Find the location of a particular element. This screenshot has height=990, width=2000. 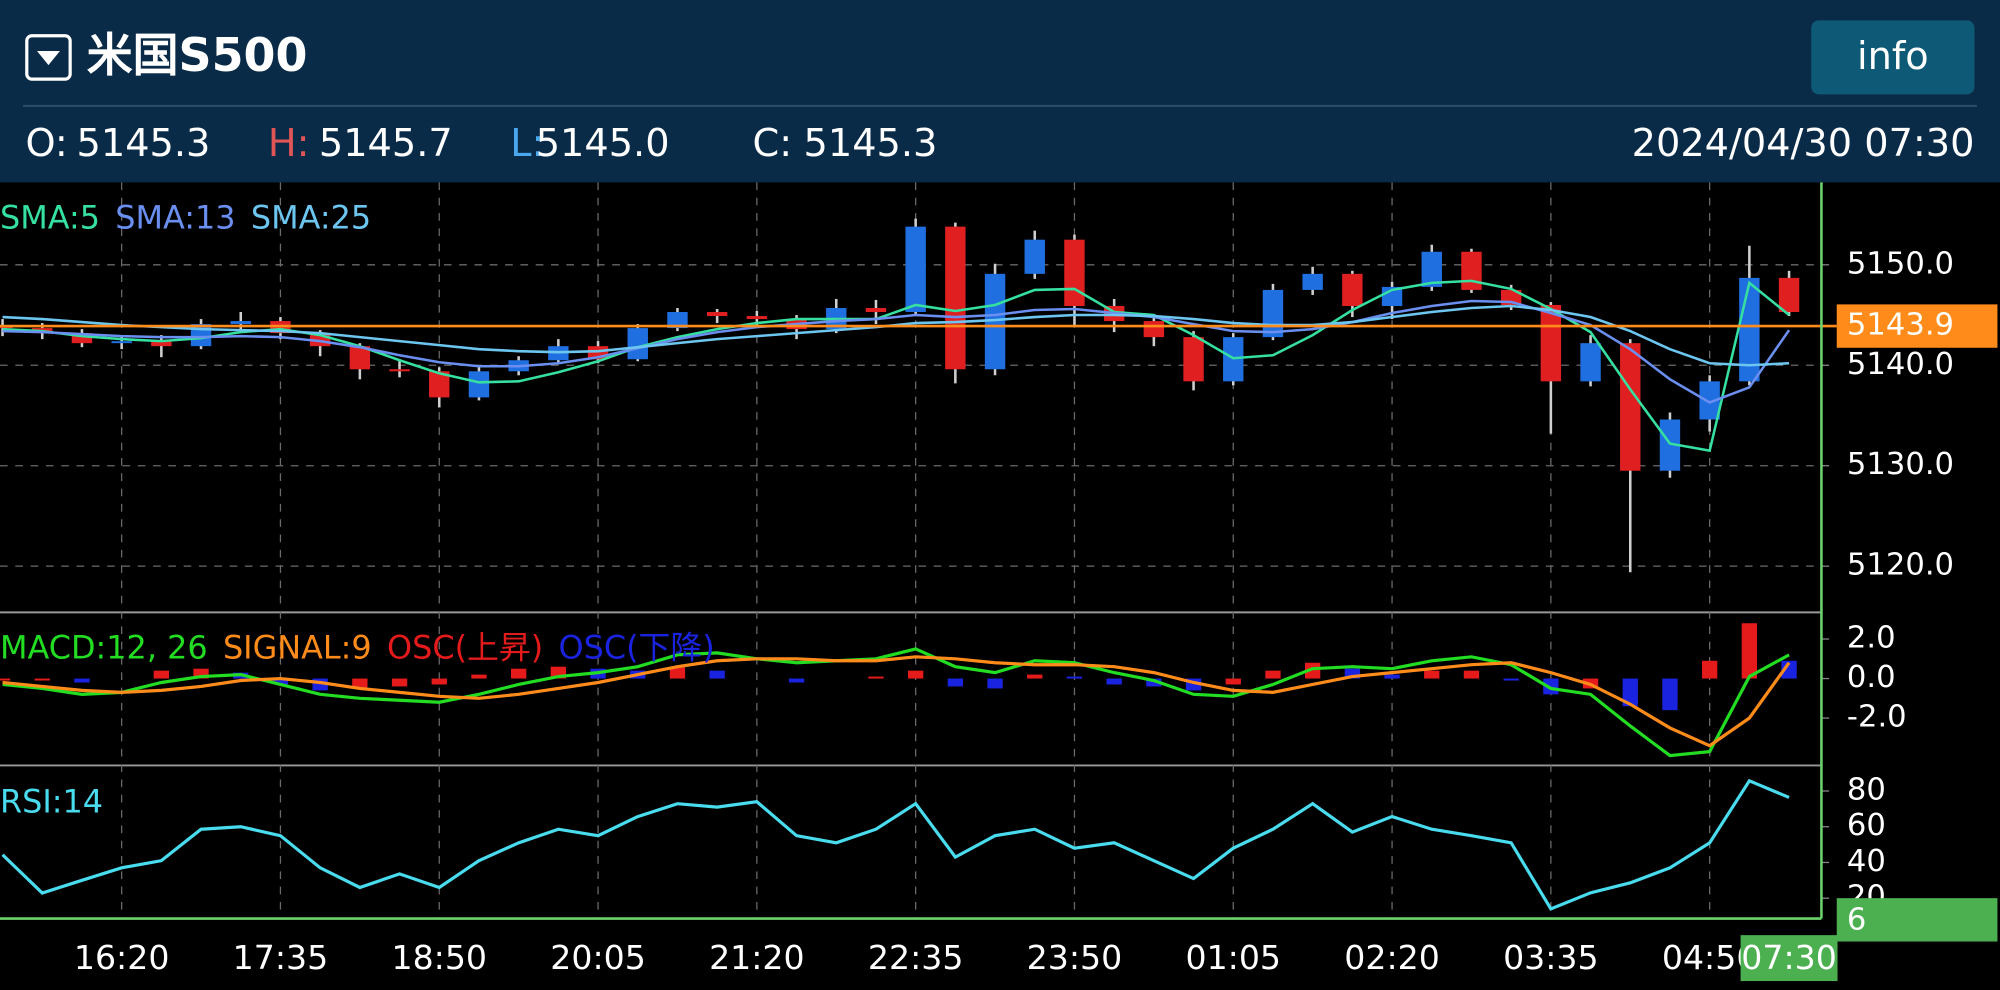

y-tick-label: 0.0 is located at coordinates (1871, 677).